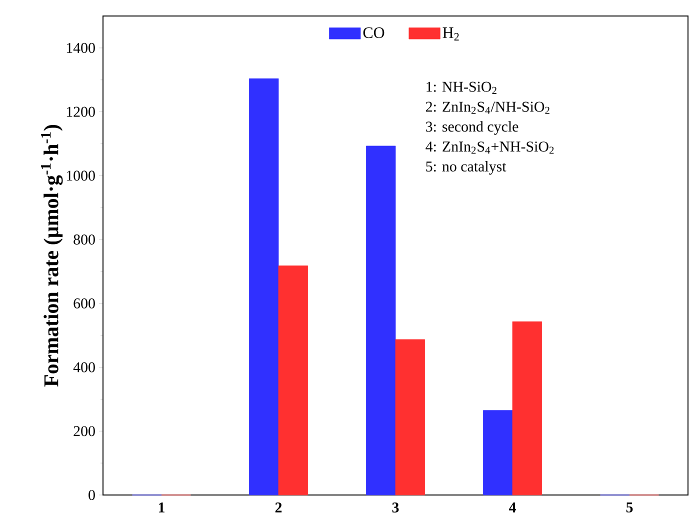 Image resolution: width=689 pixels, height=529 pixels. Describe the element at coordinates (84, 367) in the screenshot. I see `y-tick-label: 400` at that location.